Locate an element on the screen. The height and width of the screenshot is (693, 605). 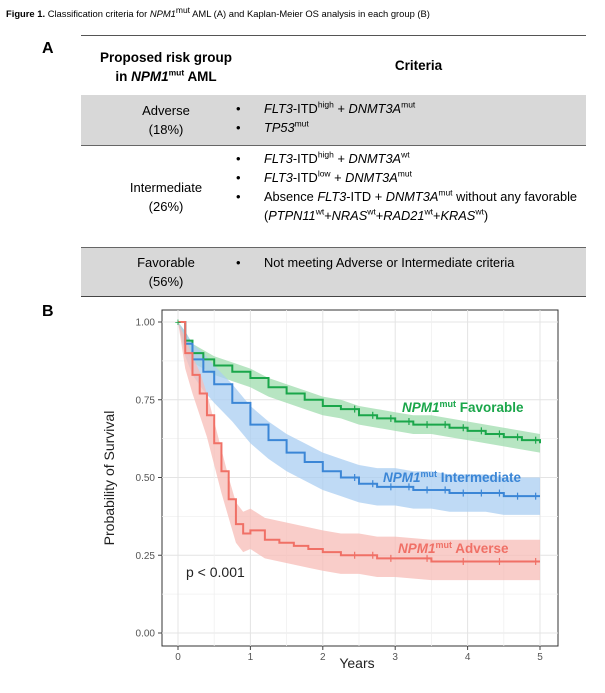
x-tick-label: 0 is located at coordinates (178, 657).